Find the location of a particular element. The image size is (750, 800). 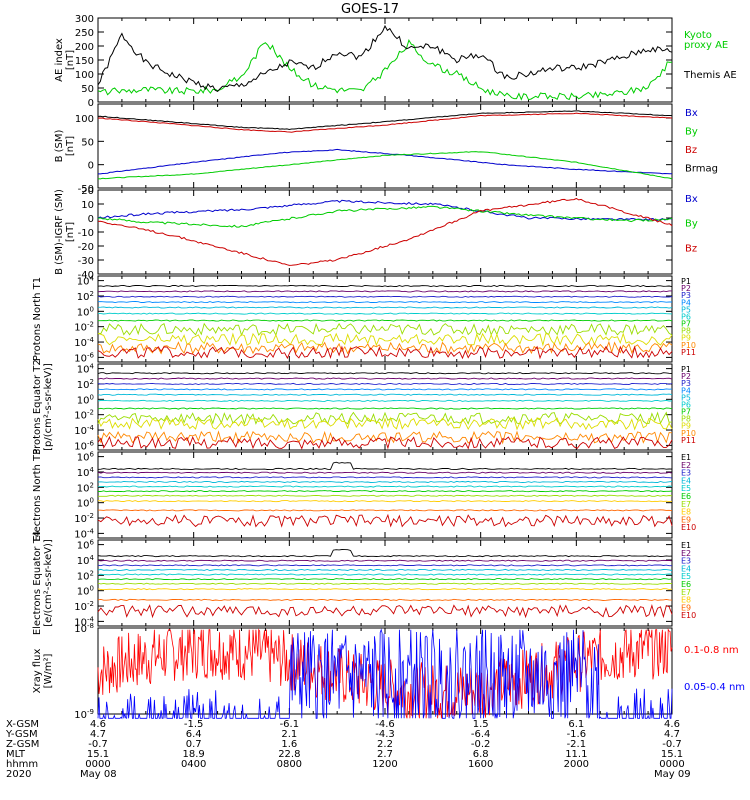

y-tick-label: 10² is located at coordinates (85, 487).